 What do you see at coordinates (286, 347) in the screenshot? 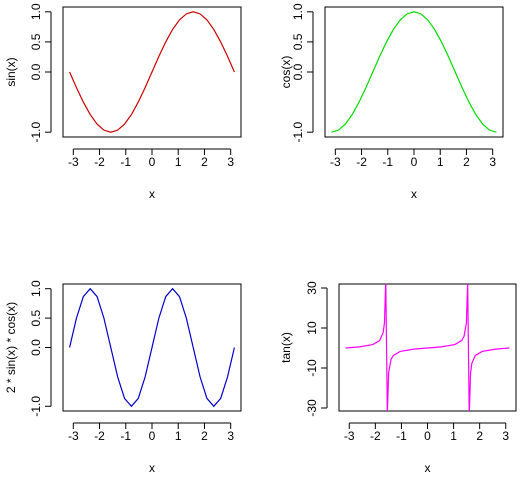
I see `y-axis-label: tan(x)` at bounding box center [286, 347].